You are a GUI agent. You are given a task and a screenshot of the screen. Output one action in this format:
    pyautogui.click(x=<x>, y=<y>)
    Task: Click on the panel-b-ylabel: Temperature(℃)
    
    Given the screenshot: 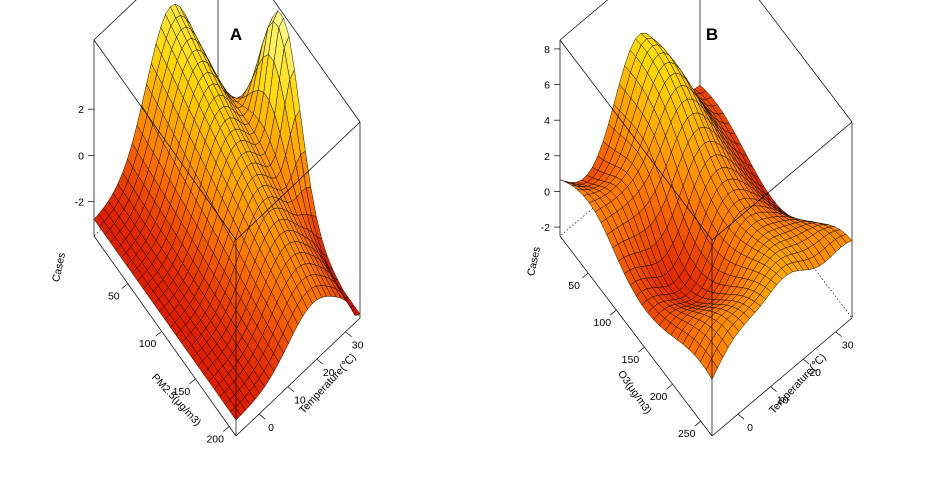 What is the action you would take?
    pyautogui.click(x=798, y=383)
    